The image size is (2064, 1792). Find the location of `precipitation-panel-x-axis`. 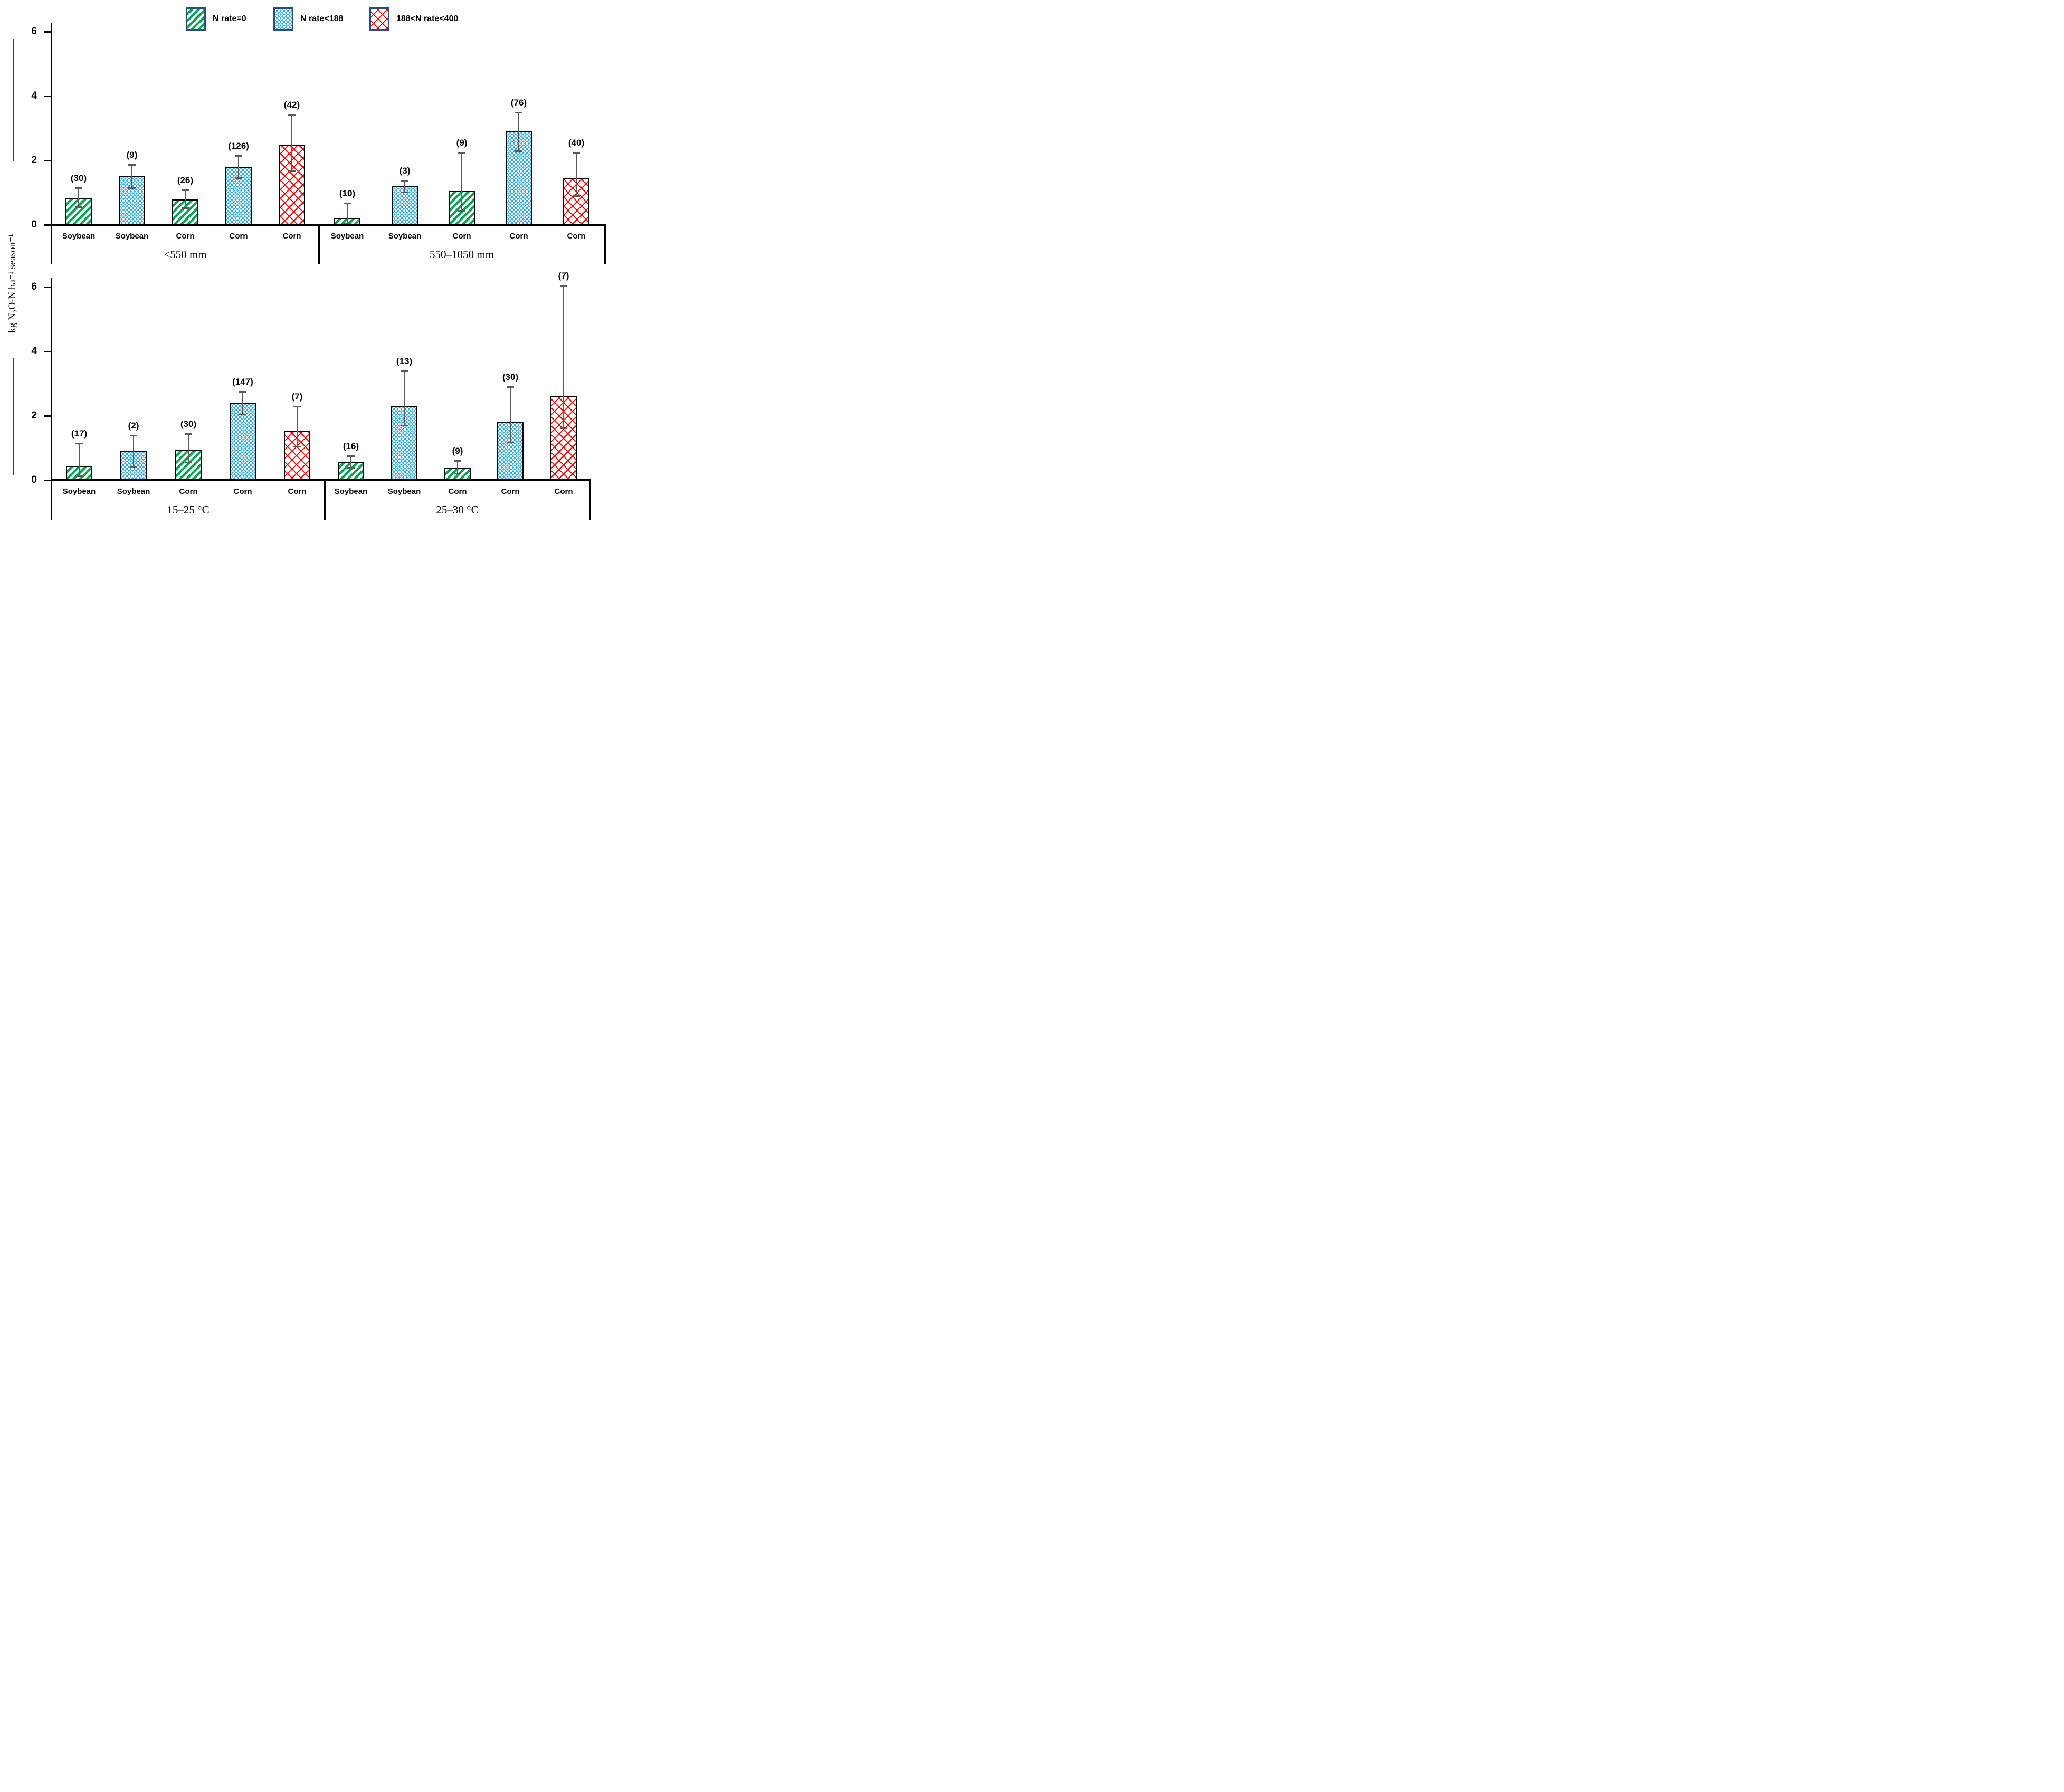

precipitation-panel-x-axis is located at coordinates (328, 225).